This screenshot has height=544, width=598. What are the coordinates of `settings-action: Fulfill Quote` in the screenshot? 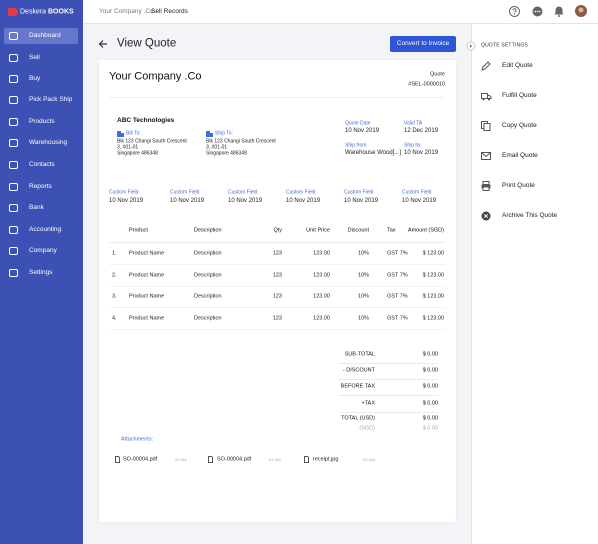 It's located at (519, 95).